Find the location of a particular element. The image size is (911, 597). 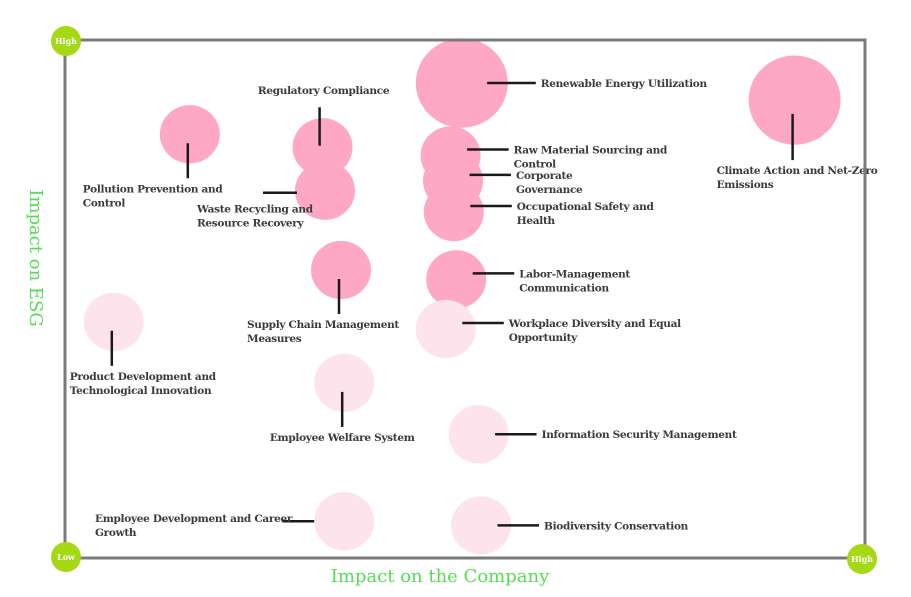

label-raw-material-sourcing-and-control: Raw Material Sourcing and Control is located at coordinates (591, 158).